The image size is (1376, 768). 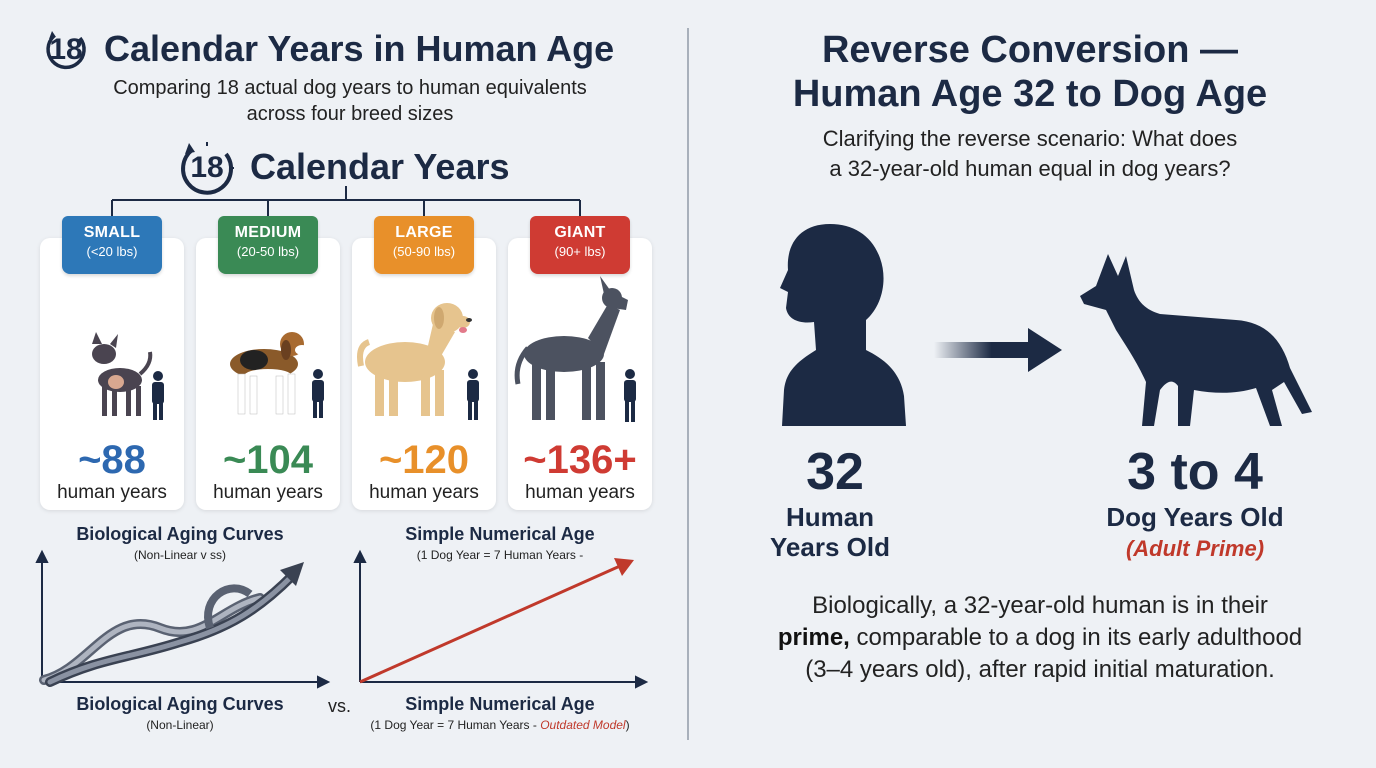 I want to click on human-age-label: Human Years Old, so click(x=830, y=532).